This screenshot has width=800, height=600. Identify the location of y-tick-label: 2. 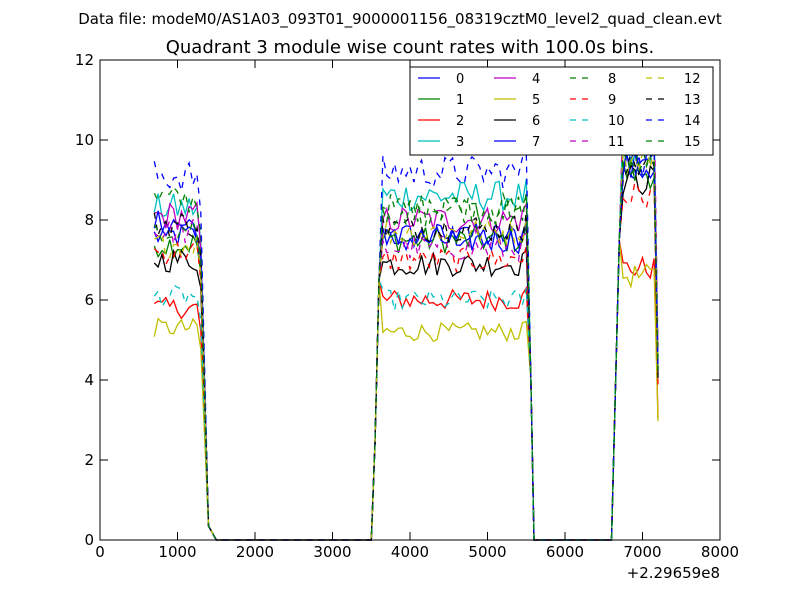
(89, 460).